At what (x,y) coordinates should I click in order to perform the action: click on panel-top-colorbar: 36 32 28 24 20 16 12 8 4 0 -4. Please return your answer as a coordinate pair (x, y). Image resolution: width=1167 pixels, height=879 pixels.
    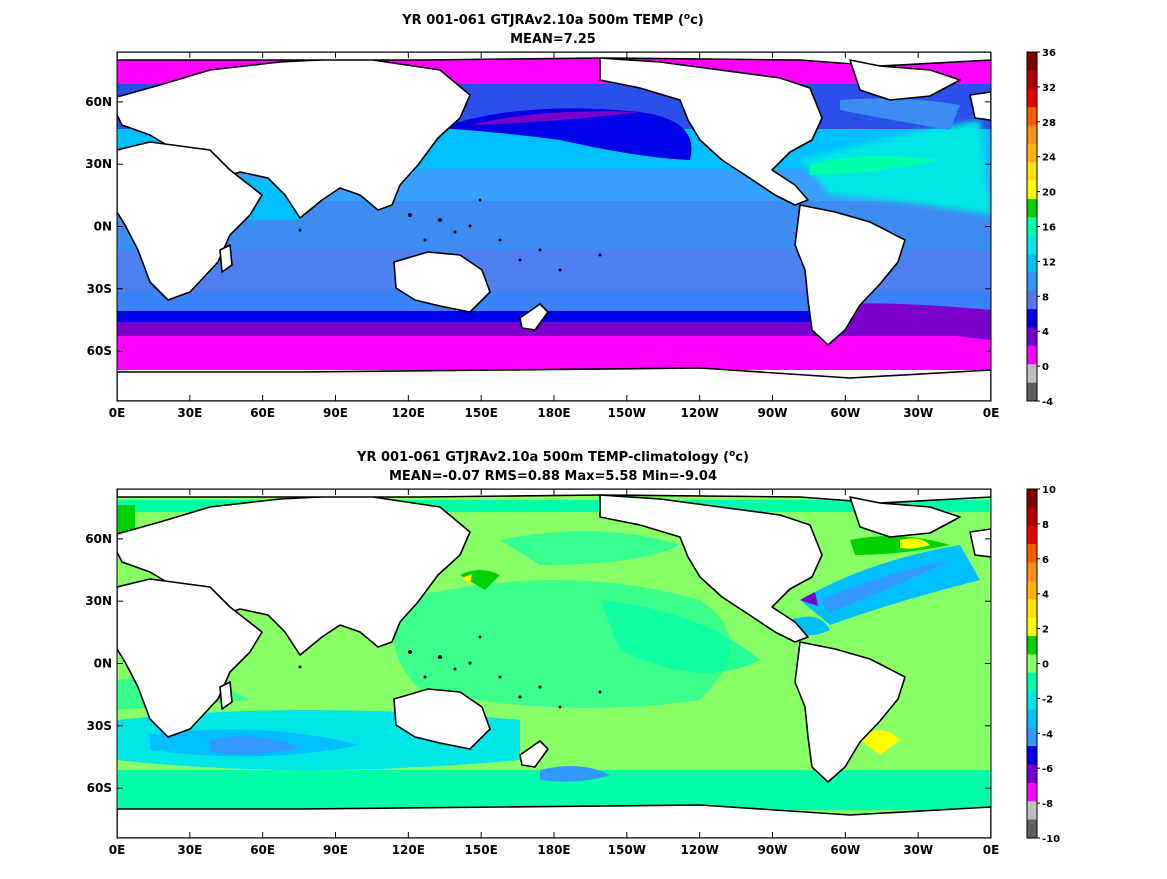
    Looking at the image, I should click on (1041, 228).